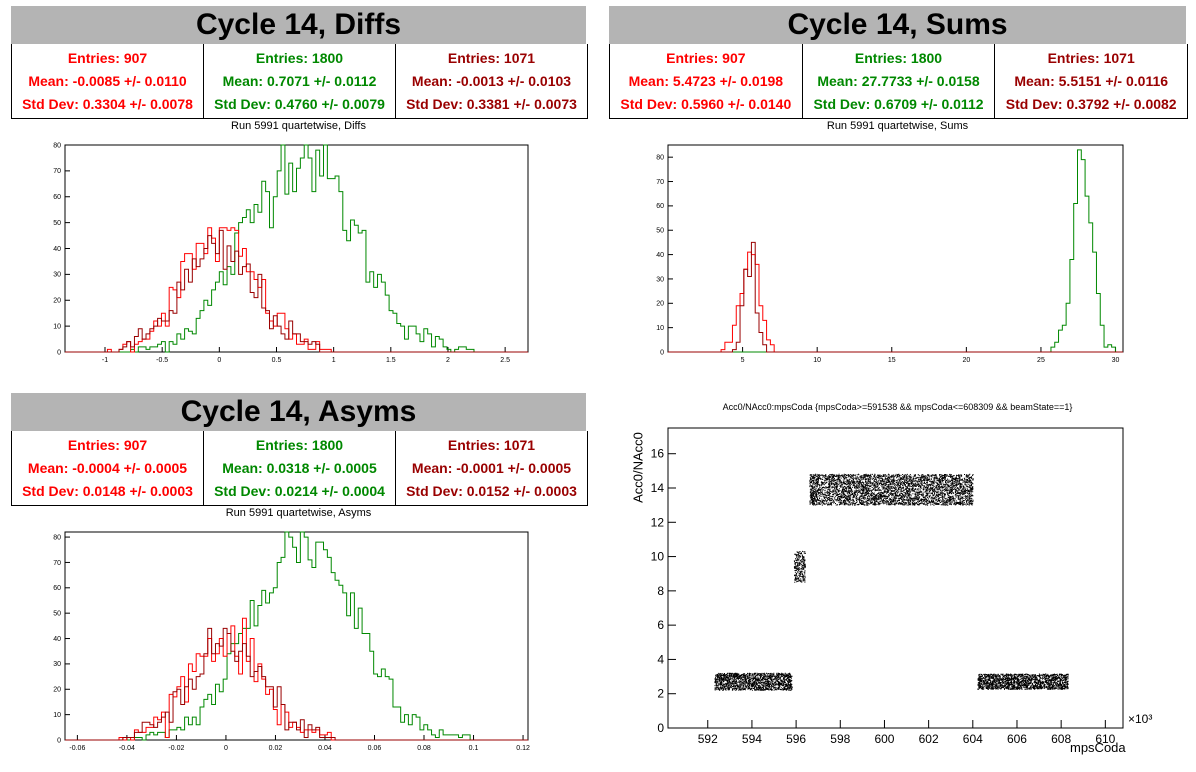 Image resolution: width=1196 pixels, height=772 pixels. What do you see at coordinates (1061, 739) in the screenshot?
I see `x-tick-label: 608` at bounding box center [1061, 739].